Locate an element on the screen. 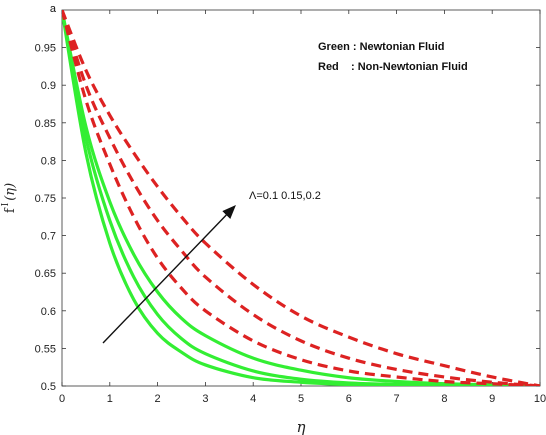 Image resolution: width=546 pixels, height=435 pixels. x-tick-label: 8 is located at coordinates (444, 399).